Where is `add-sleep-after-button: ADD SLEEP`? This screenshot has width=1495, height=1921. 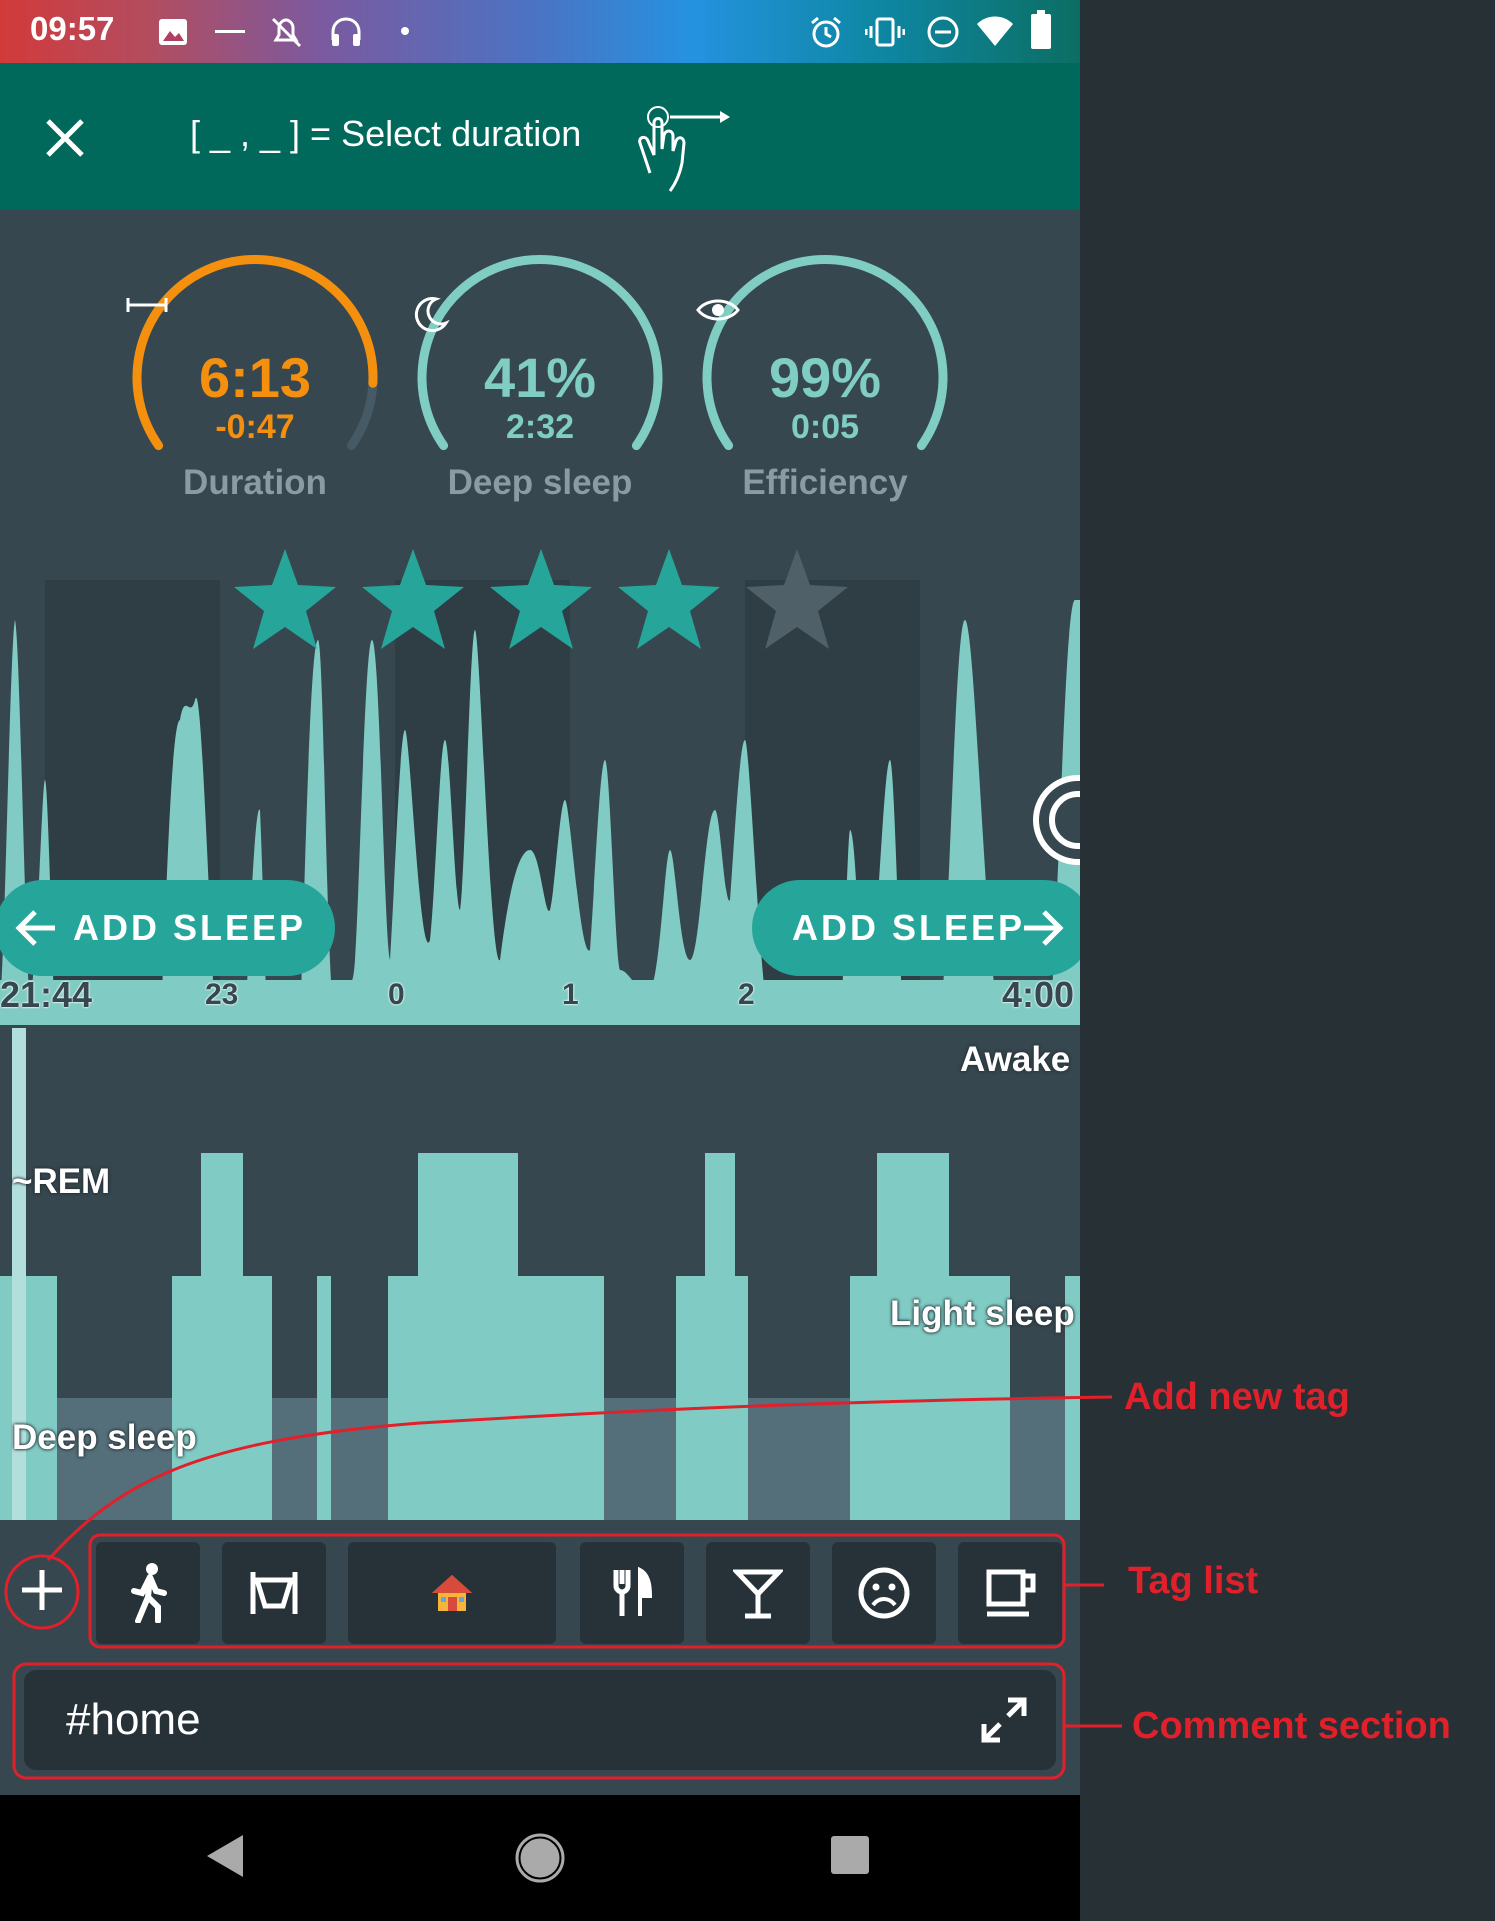
add-sleep-after-button: ADD SLEEP is located at coordinates (916, 928).